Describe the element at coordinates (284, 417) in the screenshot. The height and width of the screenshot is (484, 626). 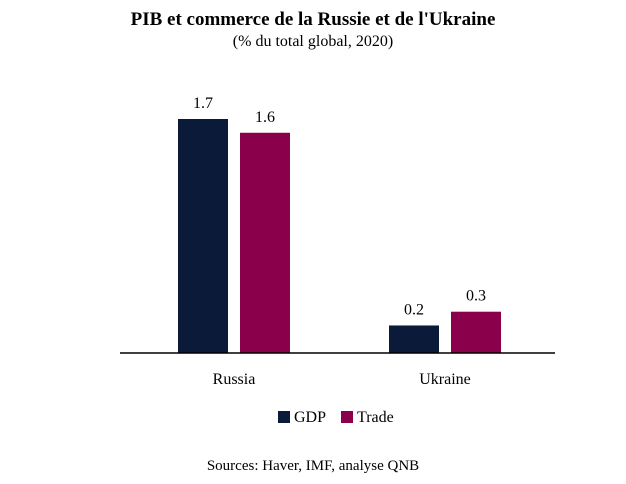
I see `legend-swatch-gdp` at that location.